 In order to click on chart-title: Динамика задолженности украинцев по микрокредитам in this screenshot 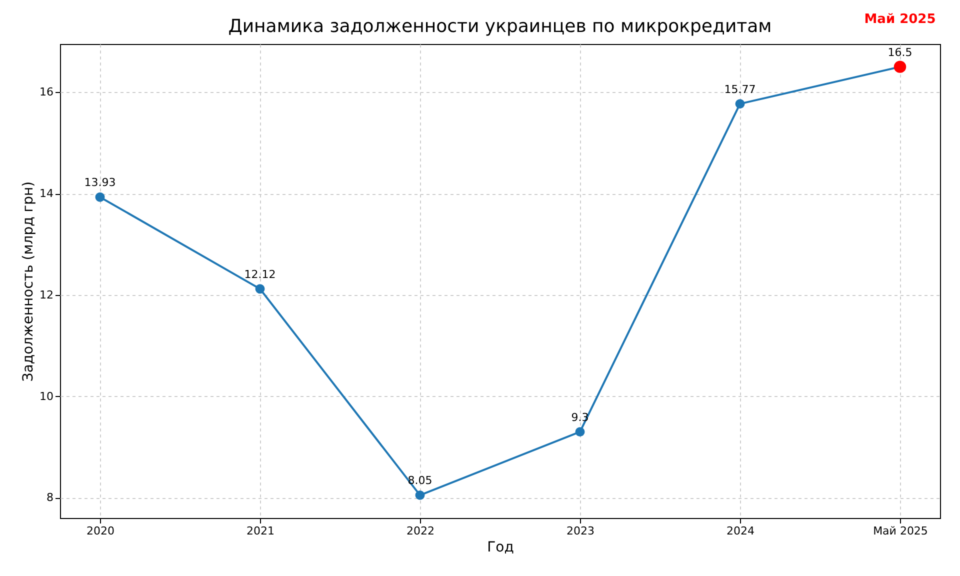, I will do `click(500, 26)`.